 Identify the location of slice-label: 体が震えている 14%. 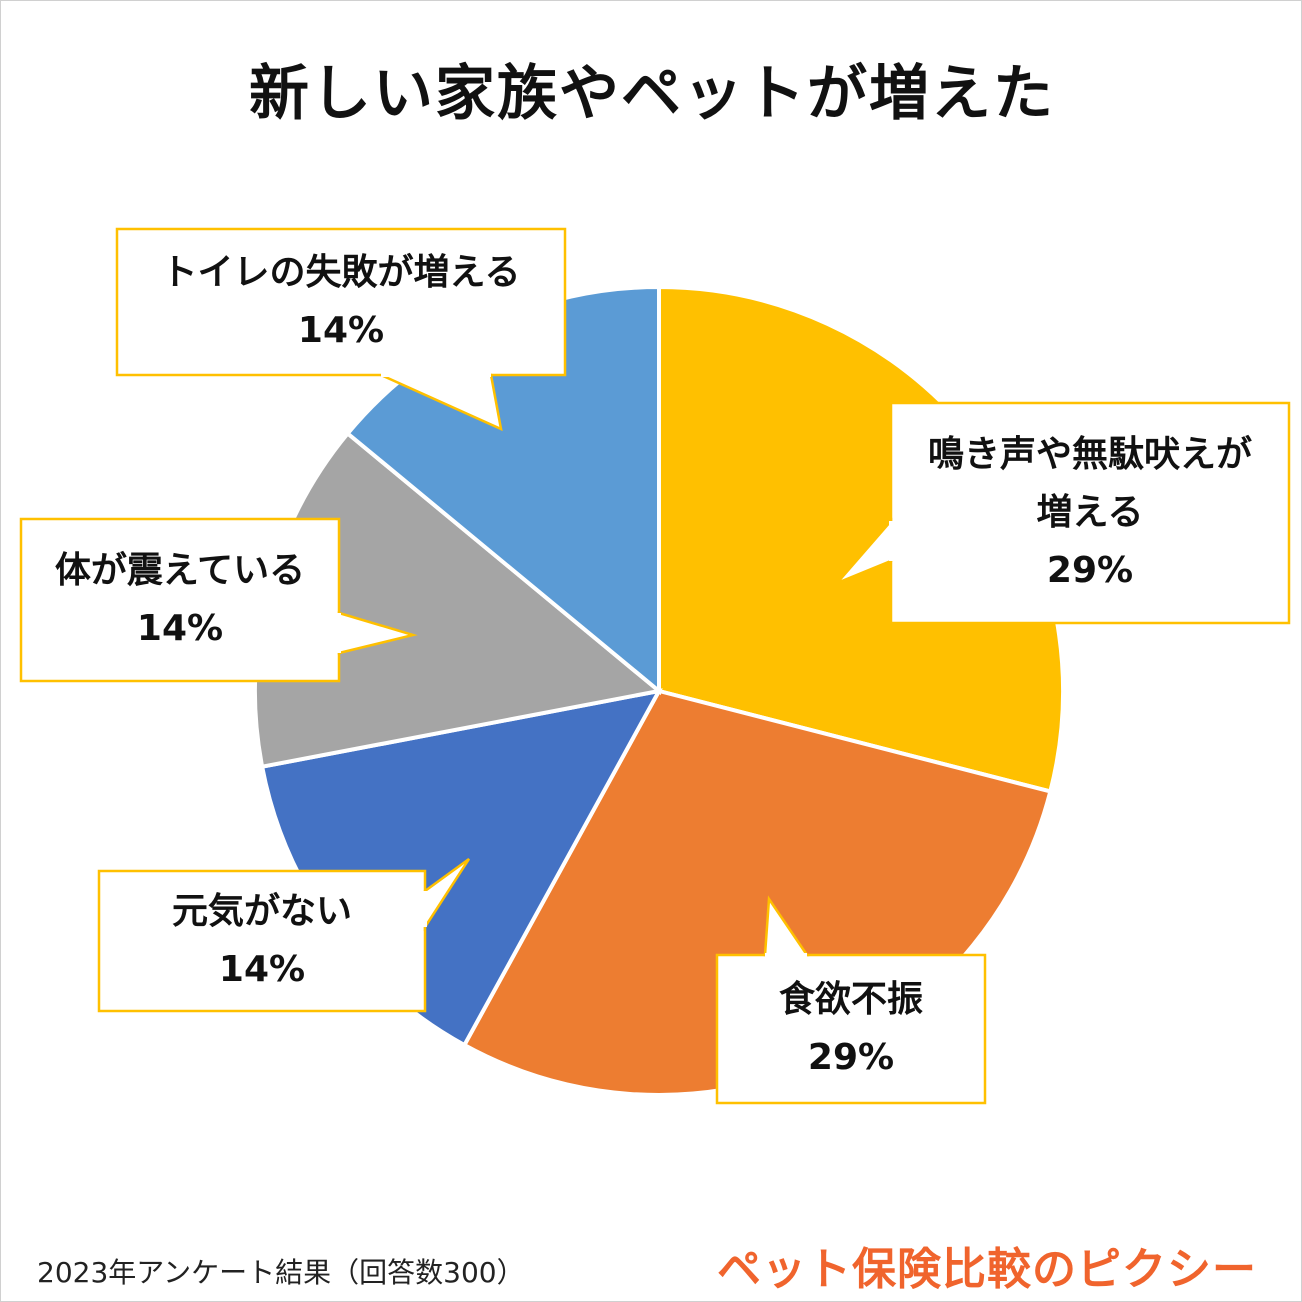
(180, 600).